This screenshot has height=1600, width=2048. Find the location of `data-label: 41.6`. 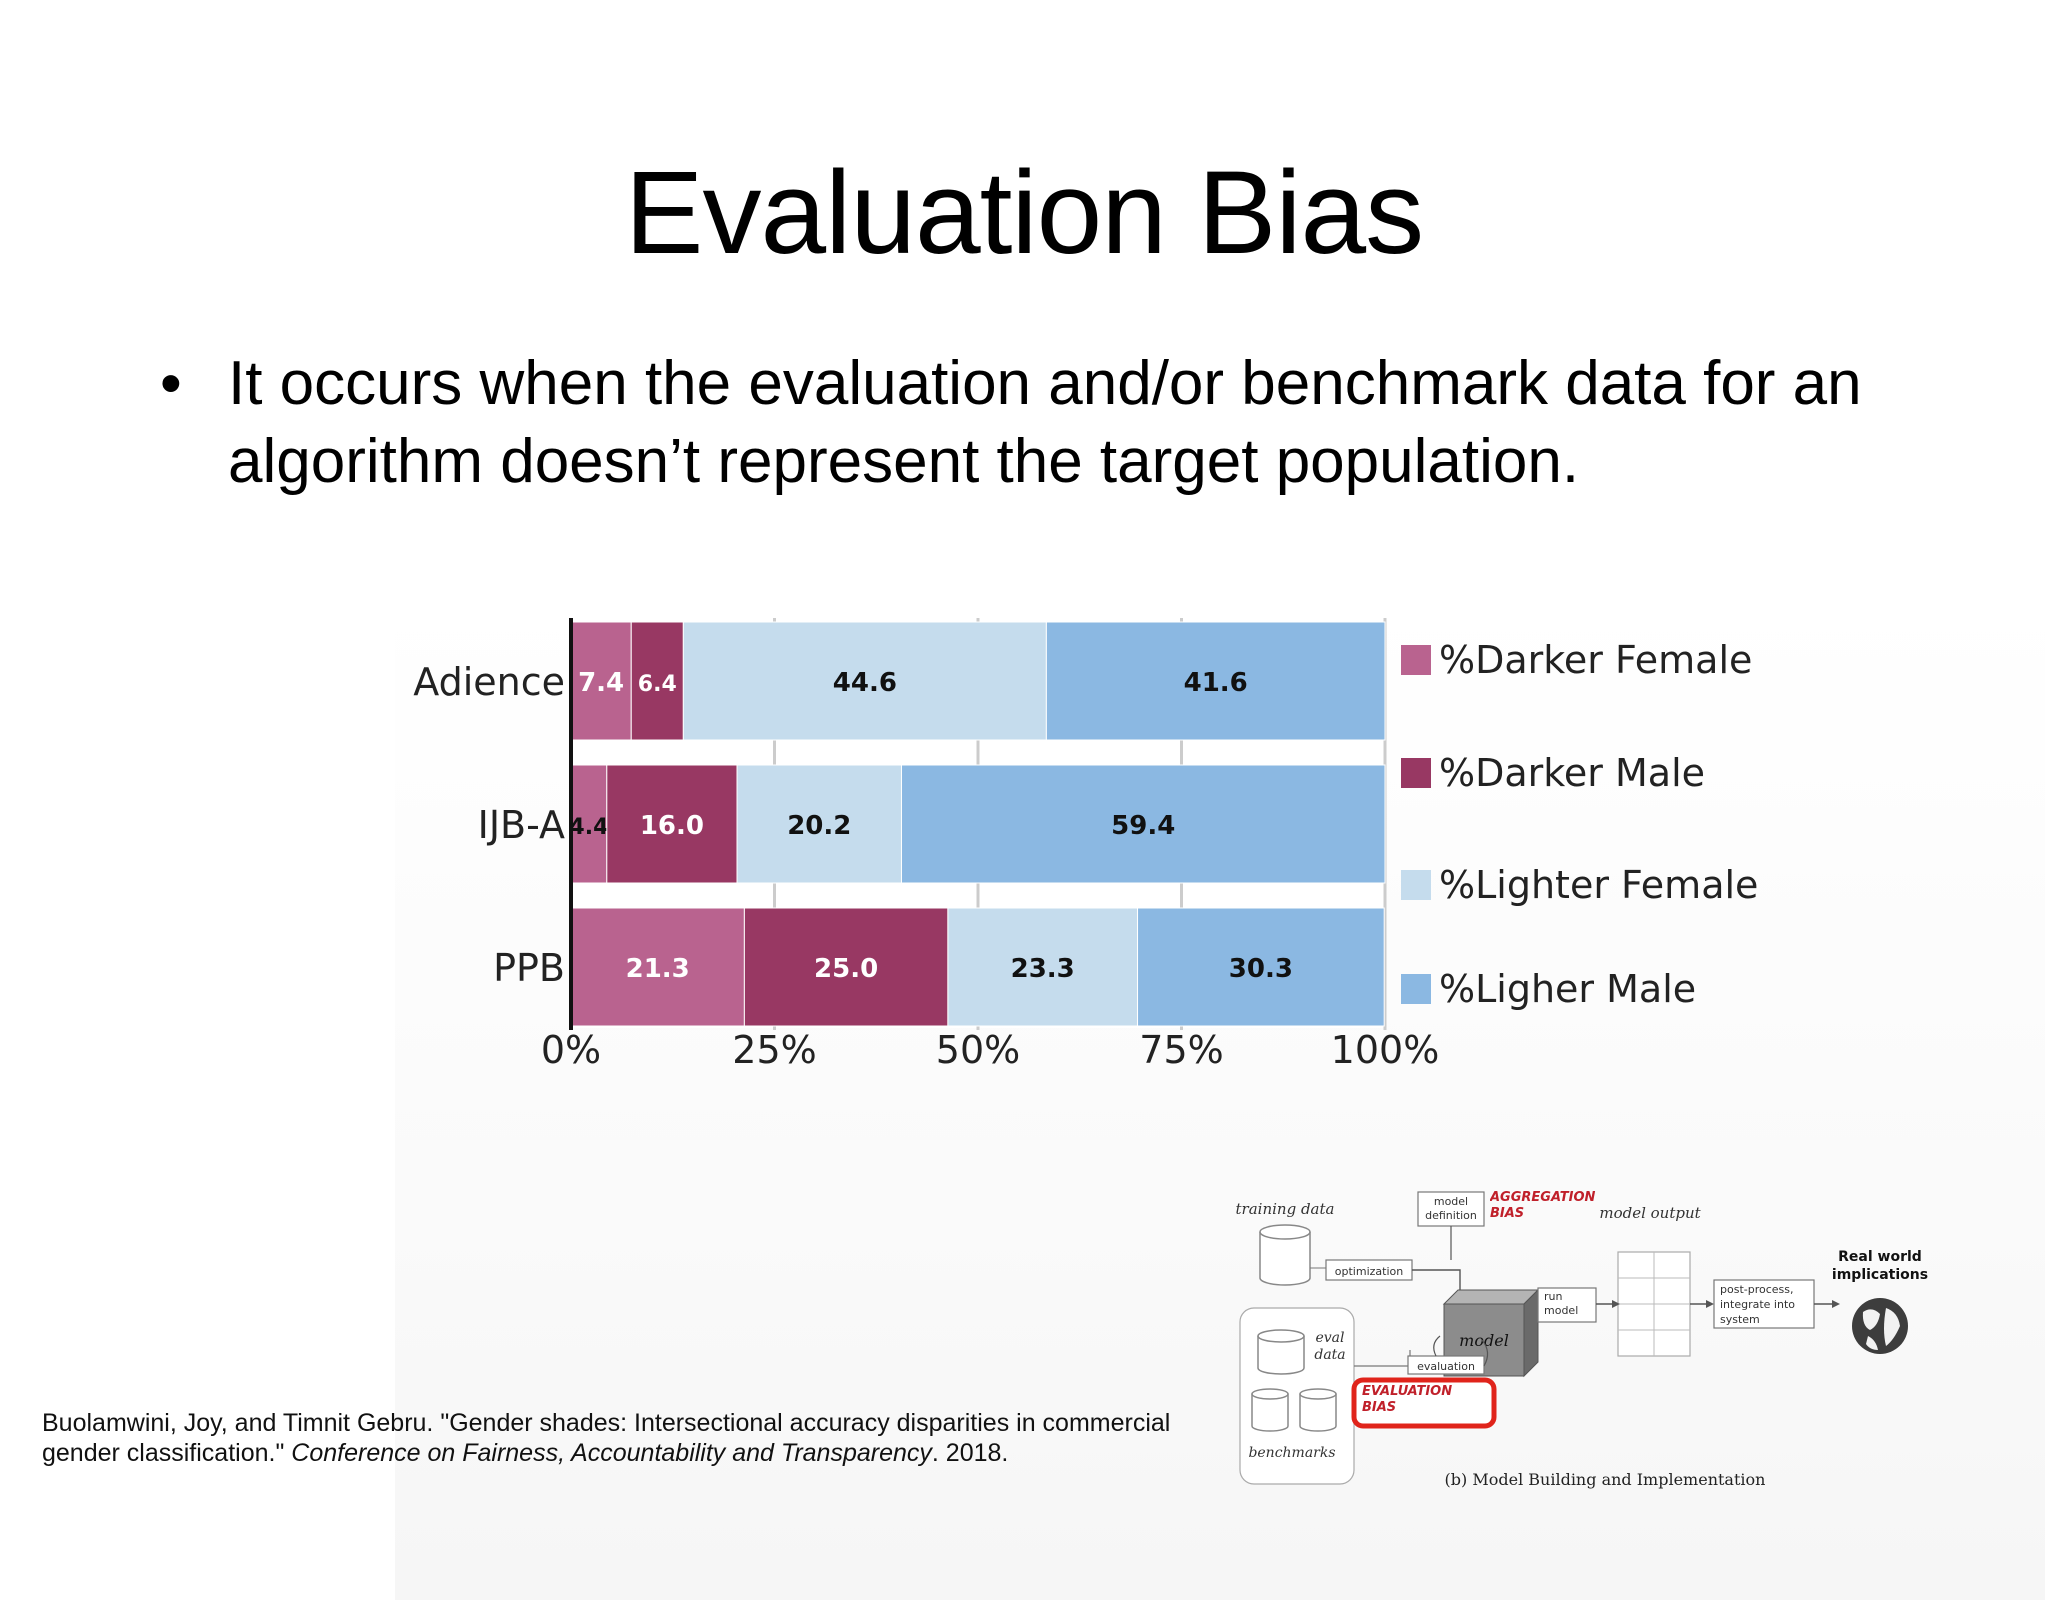

data-label: 41.6 is located at coordinates (1216, 683).